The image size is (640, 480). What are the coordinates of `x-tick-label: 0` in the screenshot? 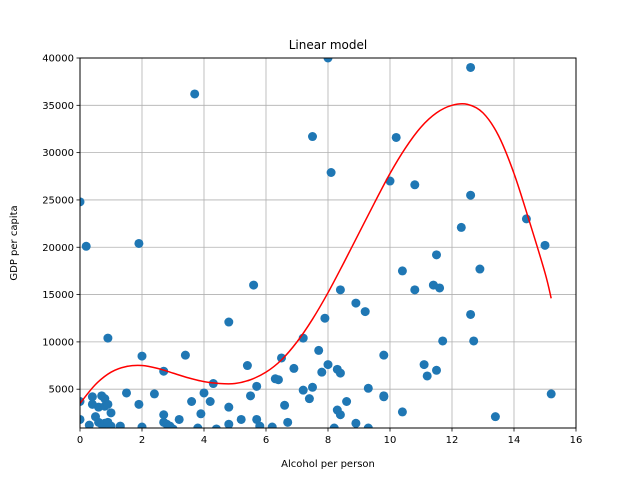 It's located at (80, 440).